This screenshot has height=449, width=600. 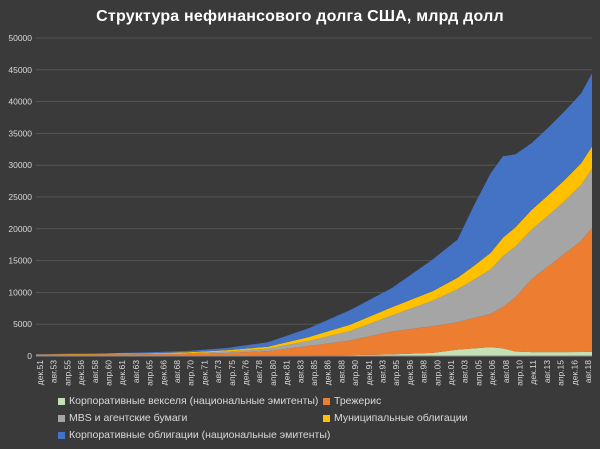 What do you see at coordinates (341, 371) in the screenshot?
I see `x-tick-label: авг.88` at bounding box center [341, 371].